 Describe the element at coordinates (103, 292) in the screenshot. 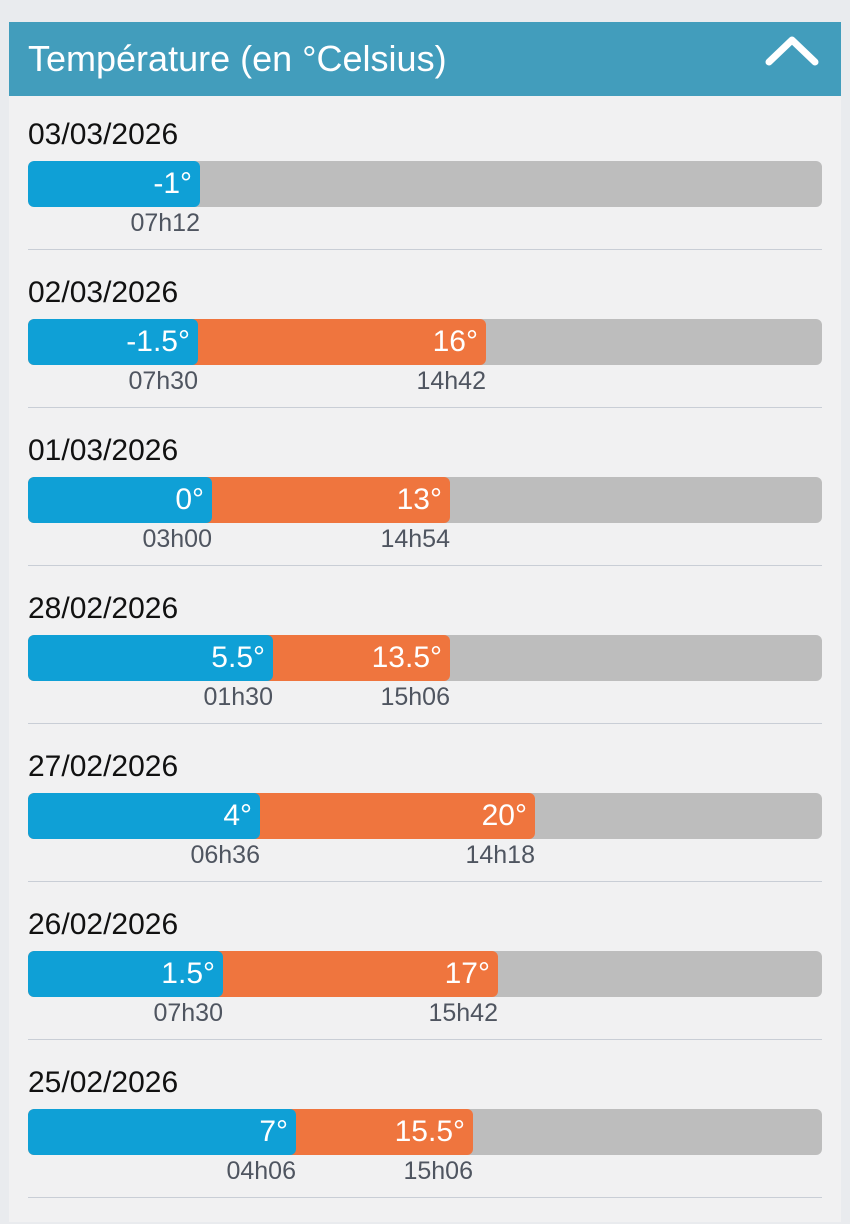

I see `day-date: 02/03/2026` at that location.